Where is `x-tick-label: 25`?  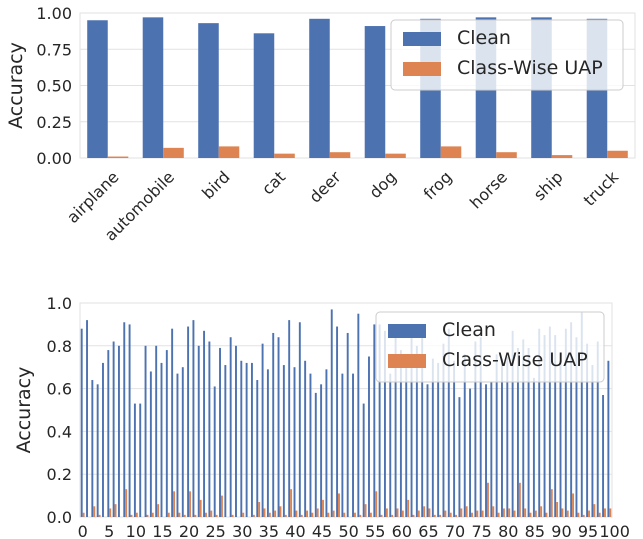 x-tick-label: 25 is located at coordinates (215, 530).